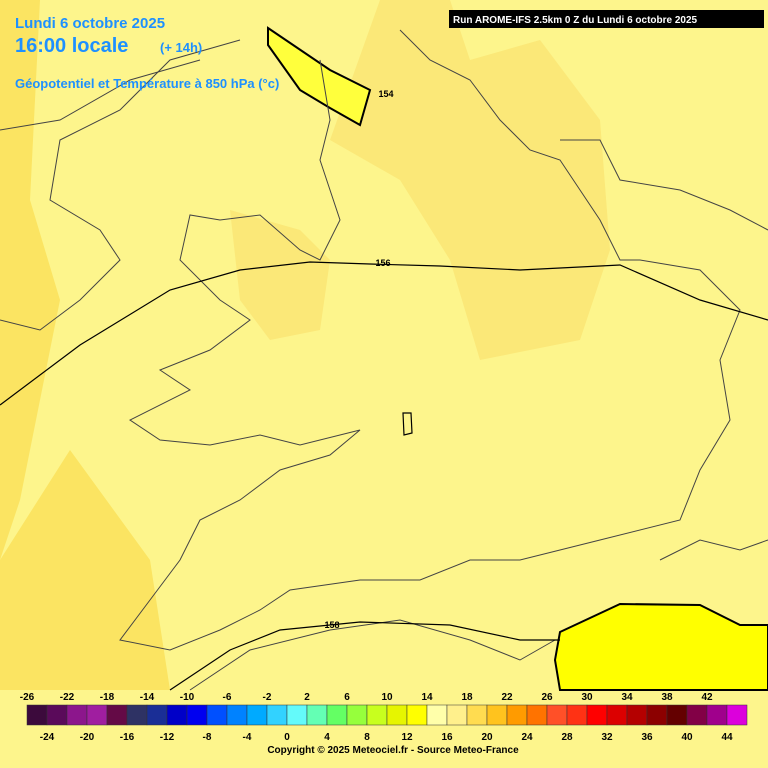 The width and height of the screenshot is (768, 768). Describe the element at coordinates (327, 737) in the screenshot. I see `colorbar-label: 4` at that location.